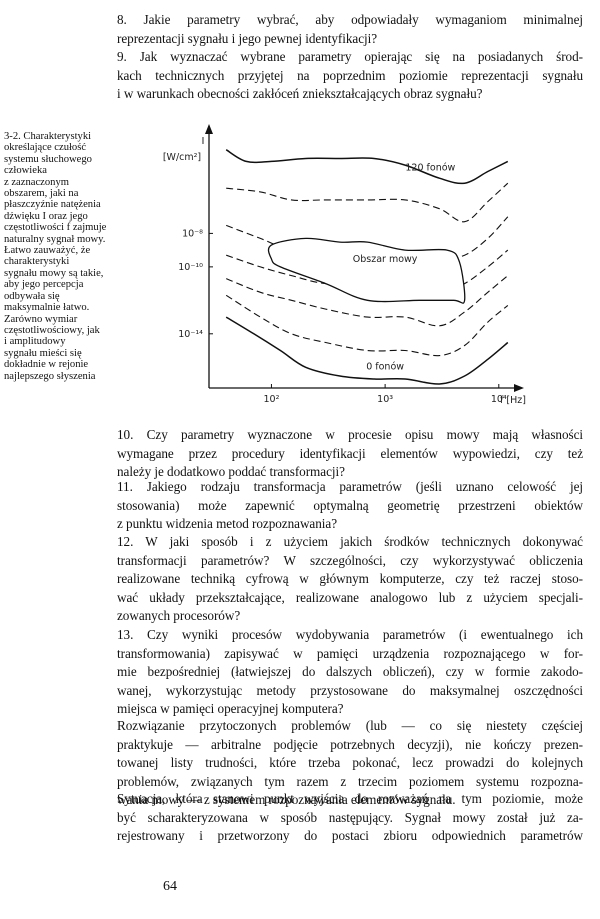 The width and height of the screenshot is (600, 919). What do you see at coordinates (385, 399) in the screenshot?
I see `x-tick-label: 10³` at bounding box center [385, 399].